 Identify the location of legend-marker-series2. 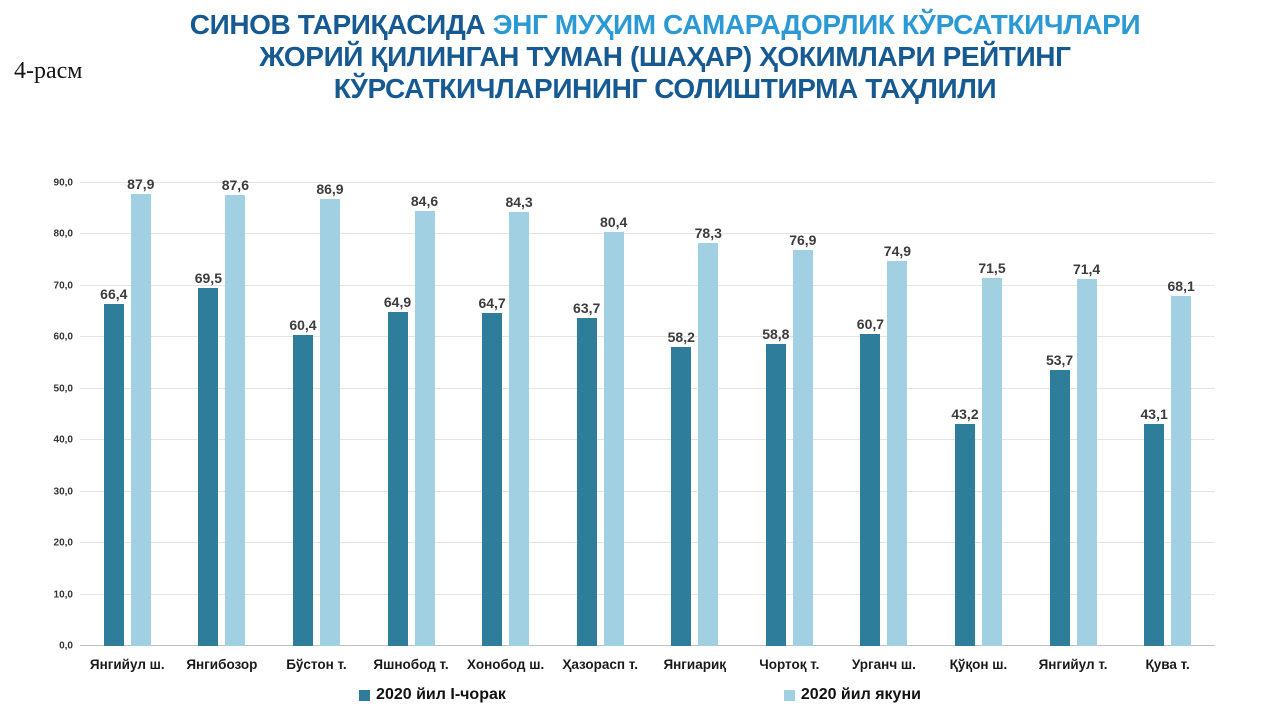
(789, 695).